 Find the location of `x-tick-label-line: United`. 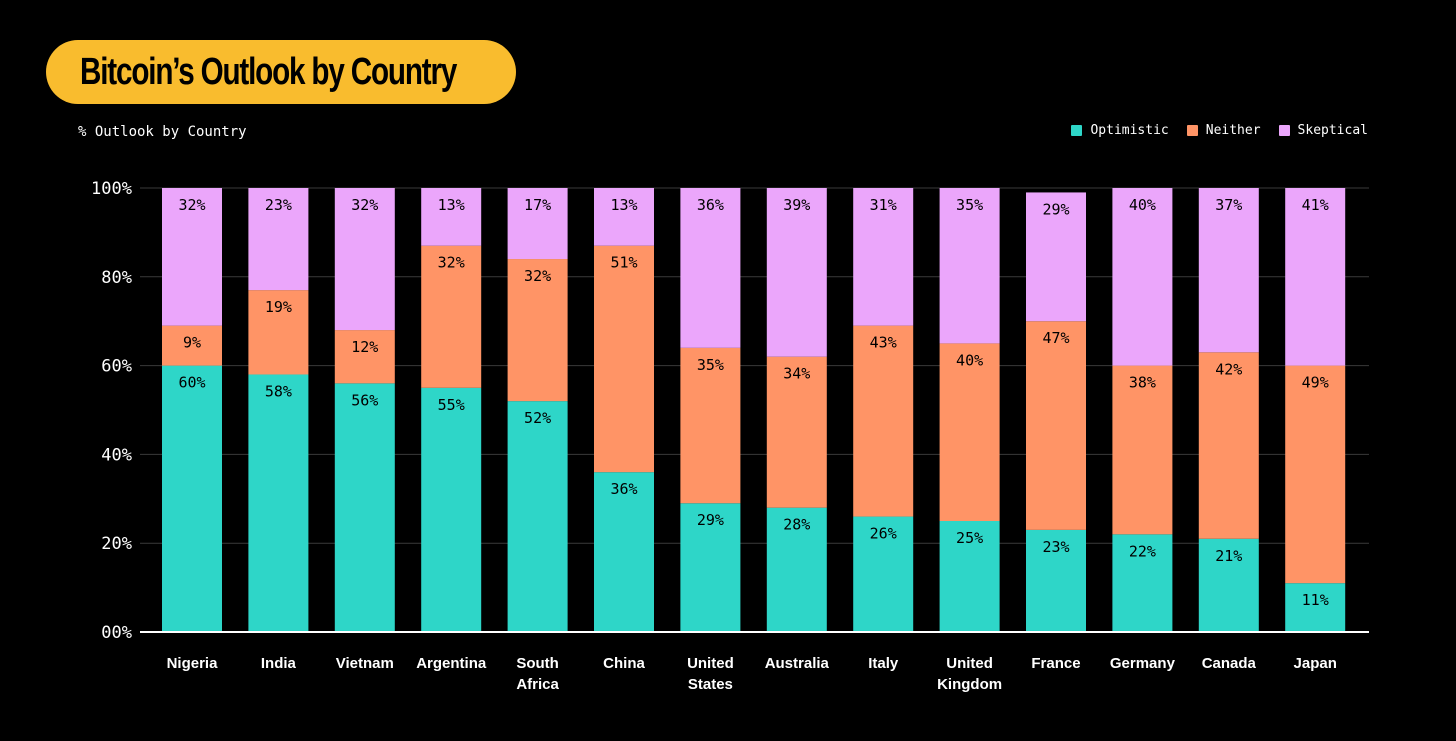

x-tick-label-line: United is located at coordinates (710, 663).